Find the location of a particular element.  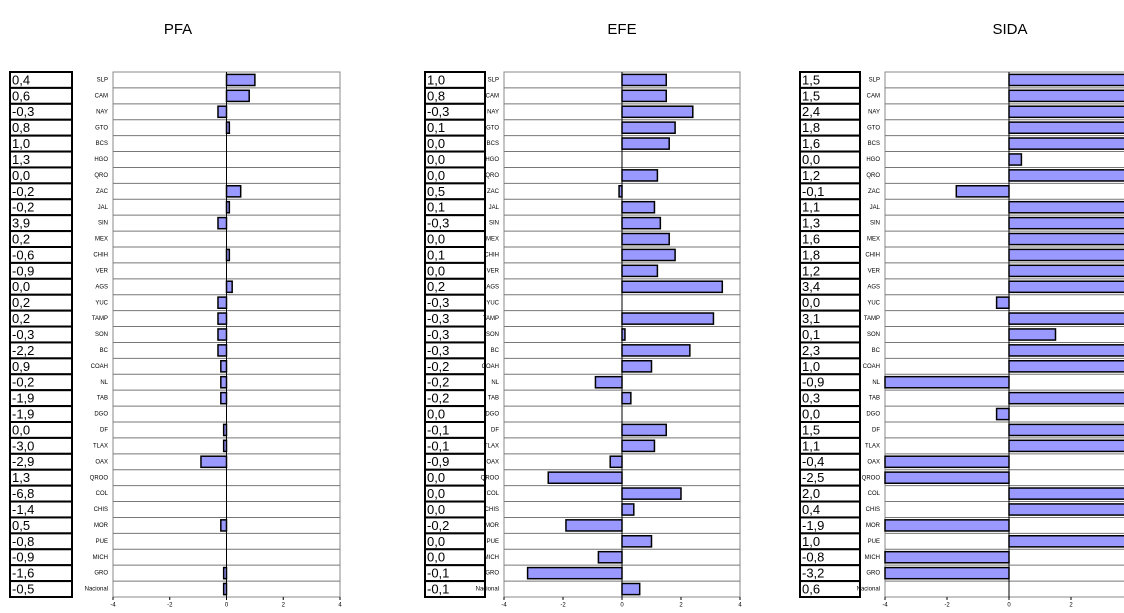

y-tick-label: DF is located at coordinates (876, 431).